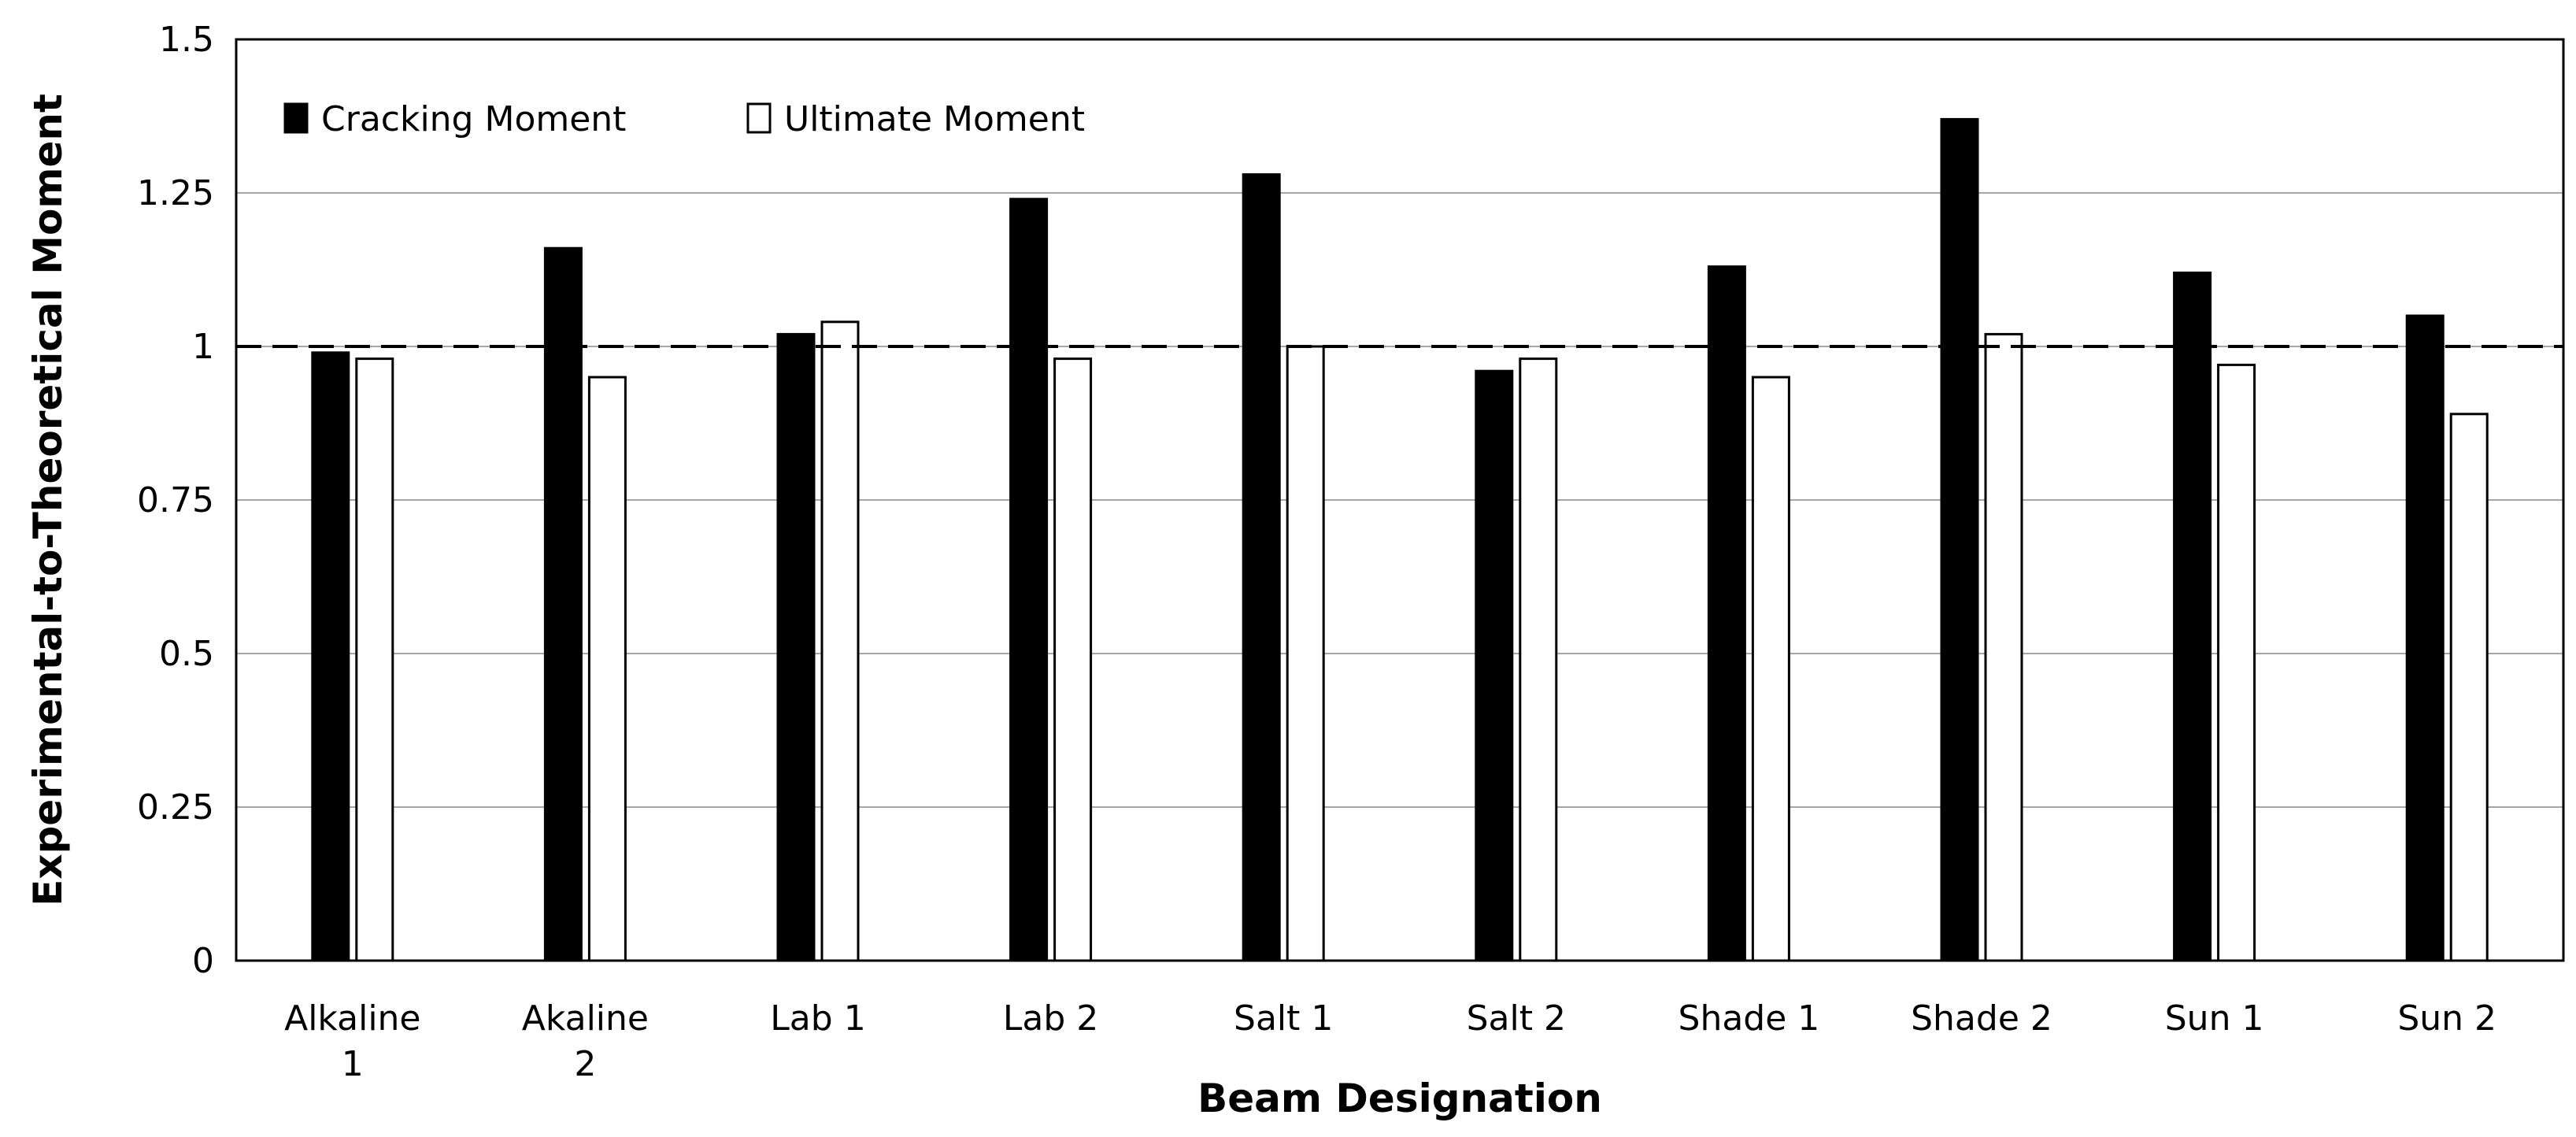 The image size is (2576, 1137). I want to click on y-tick-label: 0.5, so click(186, 654).